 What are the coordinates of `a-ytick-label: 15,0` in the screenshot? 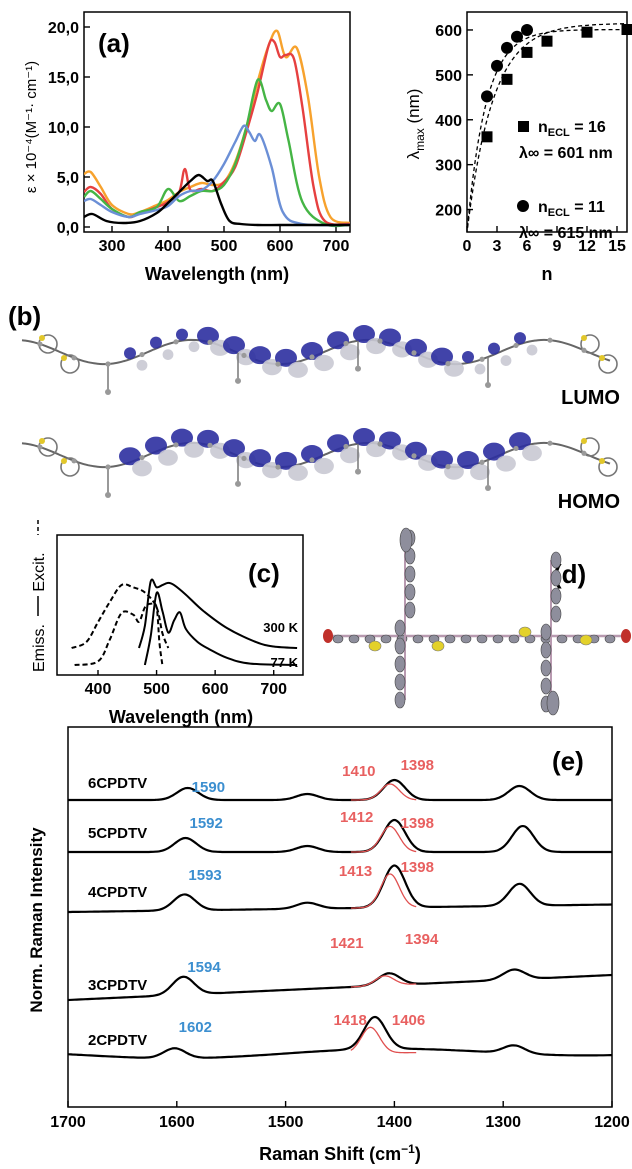 It's located at (63, 78).